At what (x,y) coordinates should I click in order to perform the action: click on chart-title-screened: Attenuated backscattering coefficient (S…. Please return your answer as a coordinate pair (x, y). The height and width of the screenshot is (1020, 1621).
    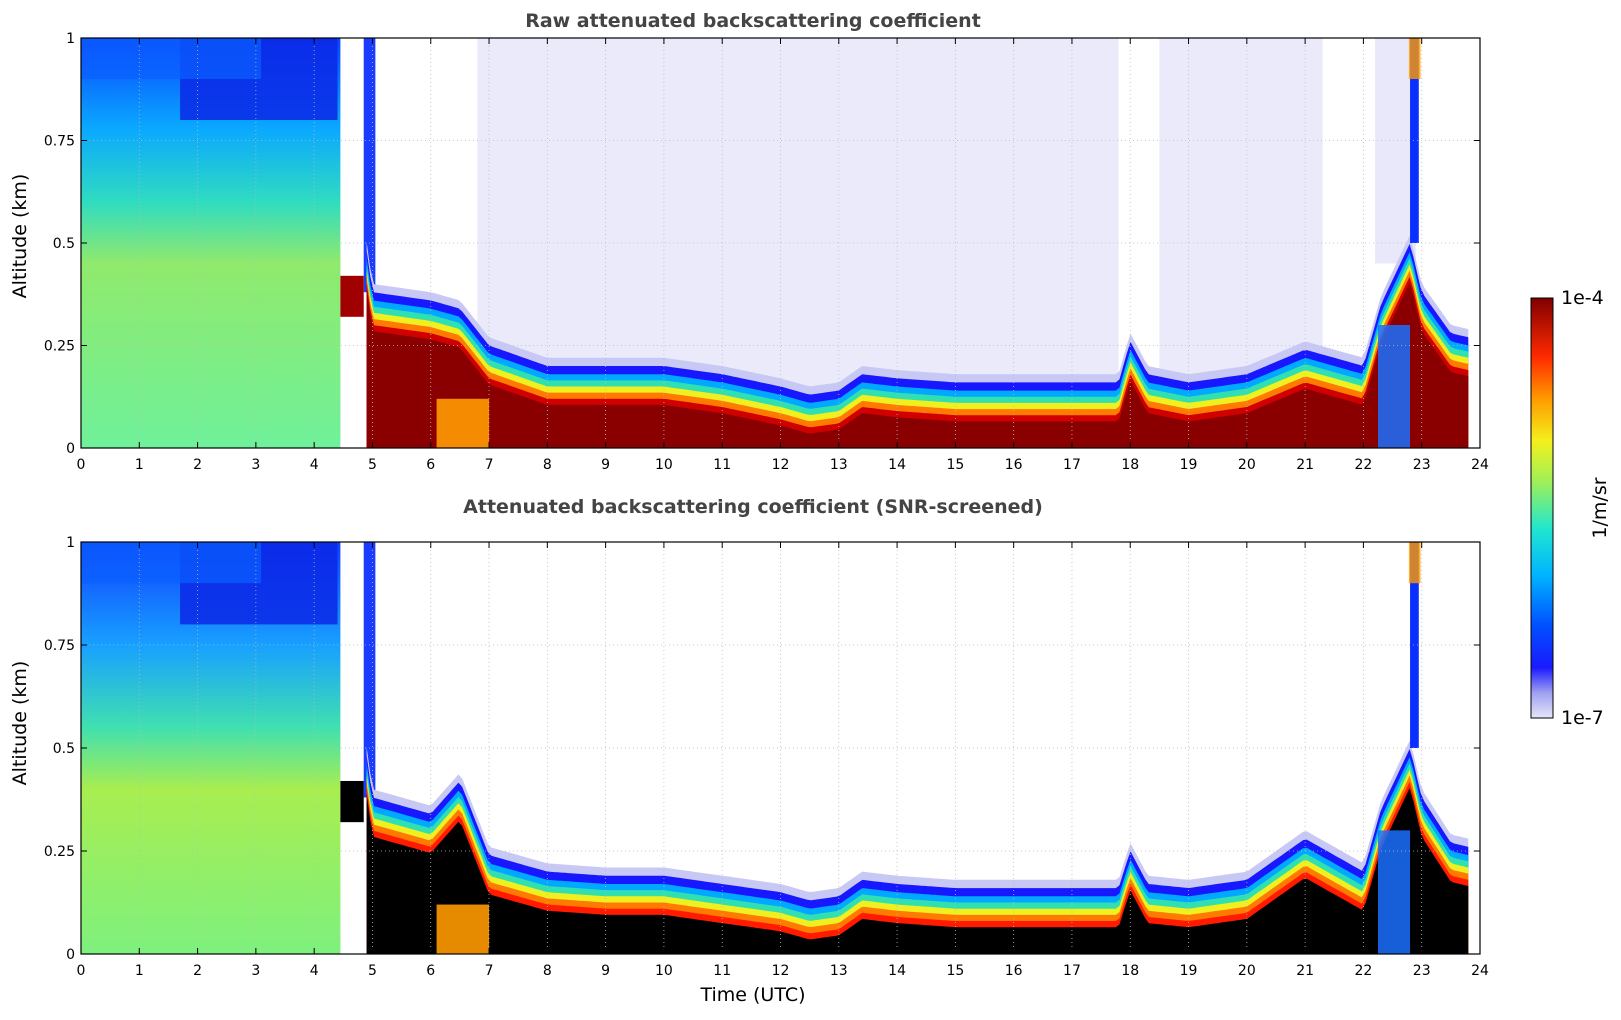
    Looking at the image, I should click on (753, 507).